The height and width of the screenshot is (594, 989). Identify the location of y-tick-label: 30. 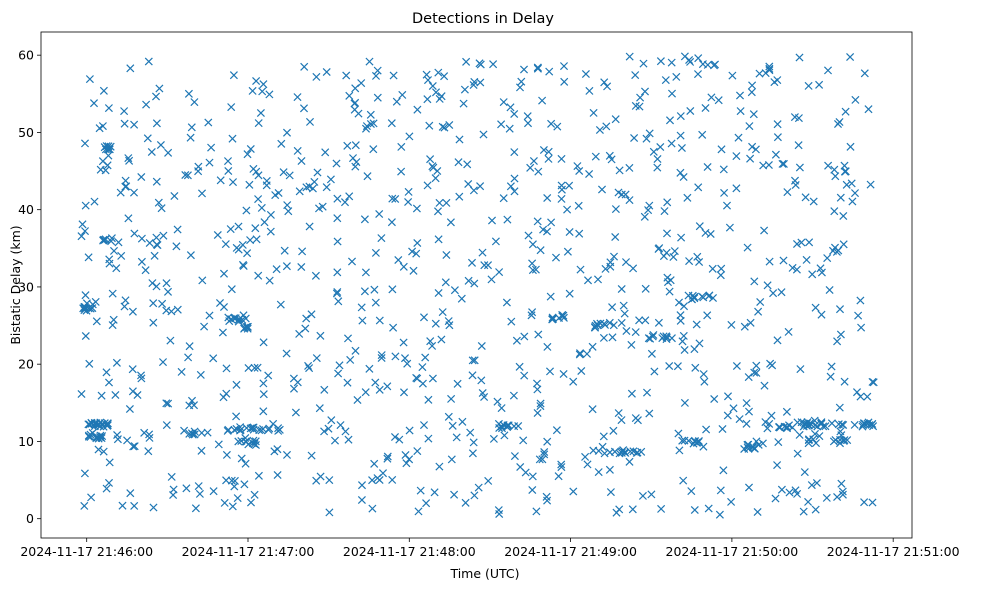
(26, 286).